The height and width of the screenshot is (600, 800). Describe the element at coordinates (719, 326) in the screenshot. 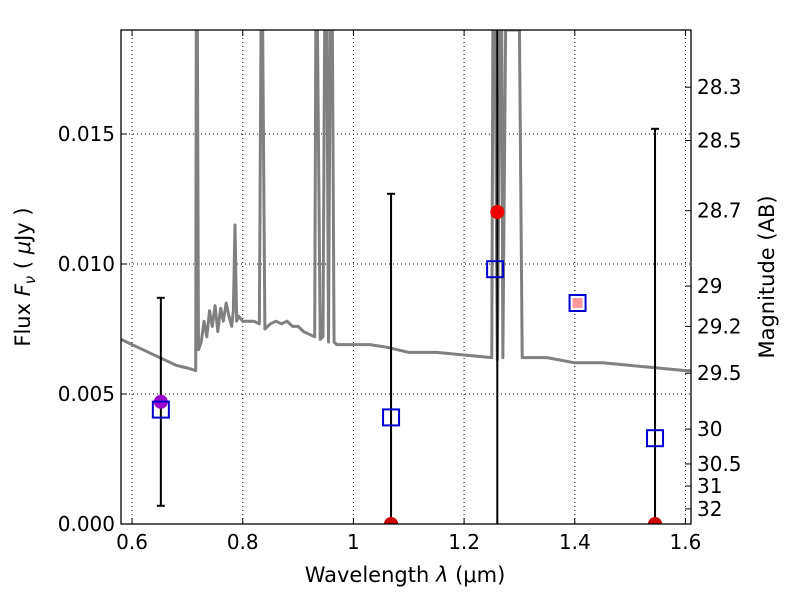

I see `right-tick-label: 29.2` at that location.